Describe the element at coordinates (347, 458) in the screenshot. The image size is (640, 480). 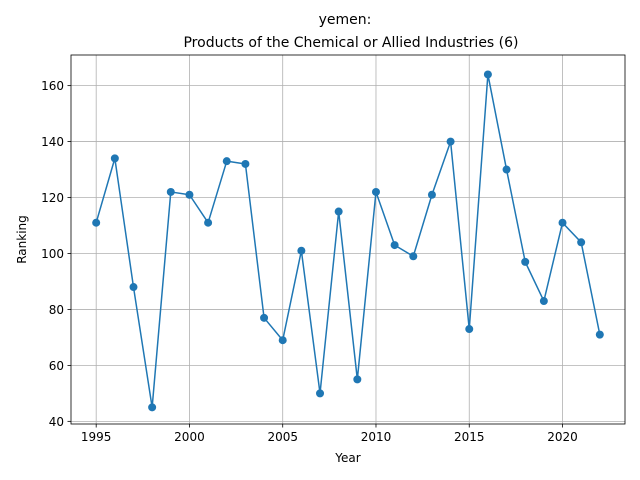
I see `x-axis-label: Year` at that location.